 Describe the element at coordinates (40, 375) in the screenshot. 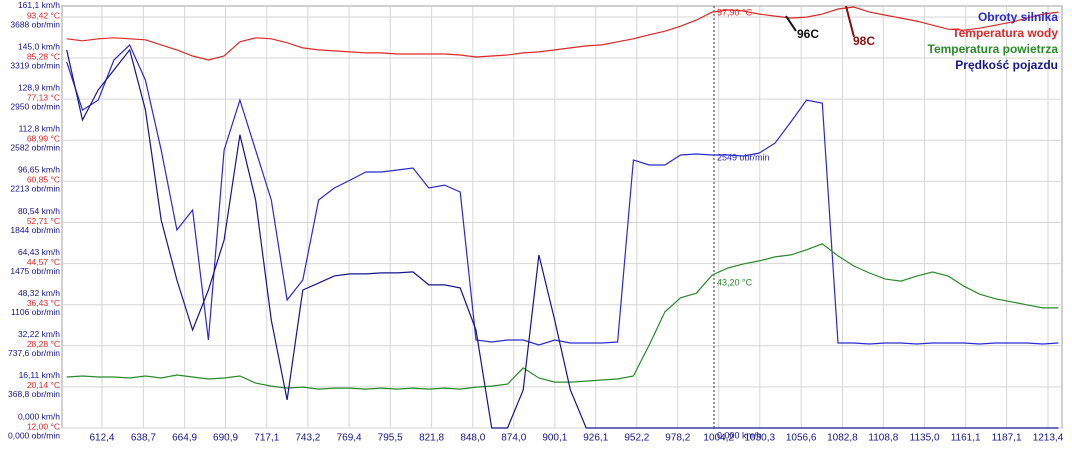

I see `y-tick-label: 16,11 km/h` at that location.